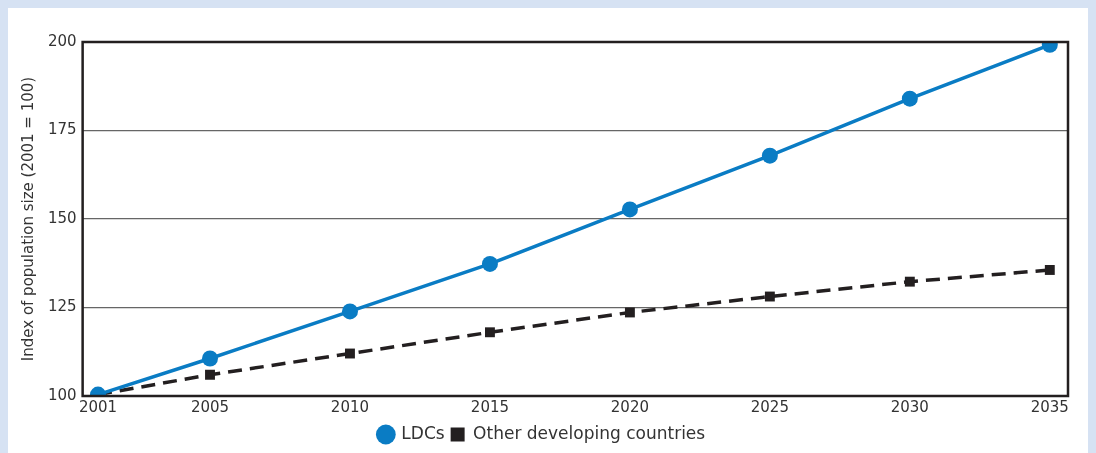 Image resolution: width=1096 pixels, height=453 pixels. I want to click on x-tick-label: 2005, so click(210, 406).